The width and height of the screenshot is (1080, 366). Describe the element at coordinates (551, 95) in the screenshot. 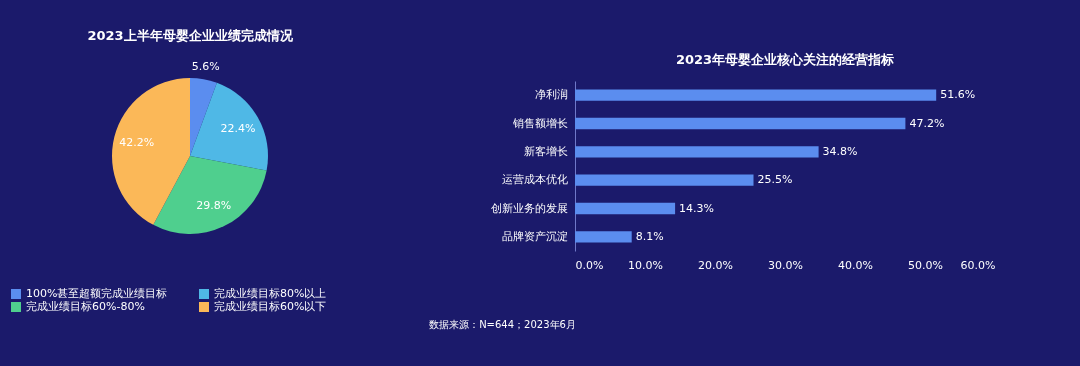

I see `y-tick-label: 净利润` at that location.